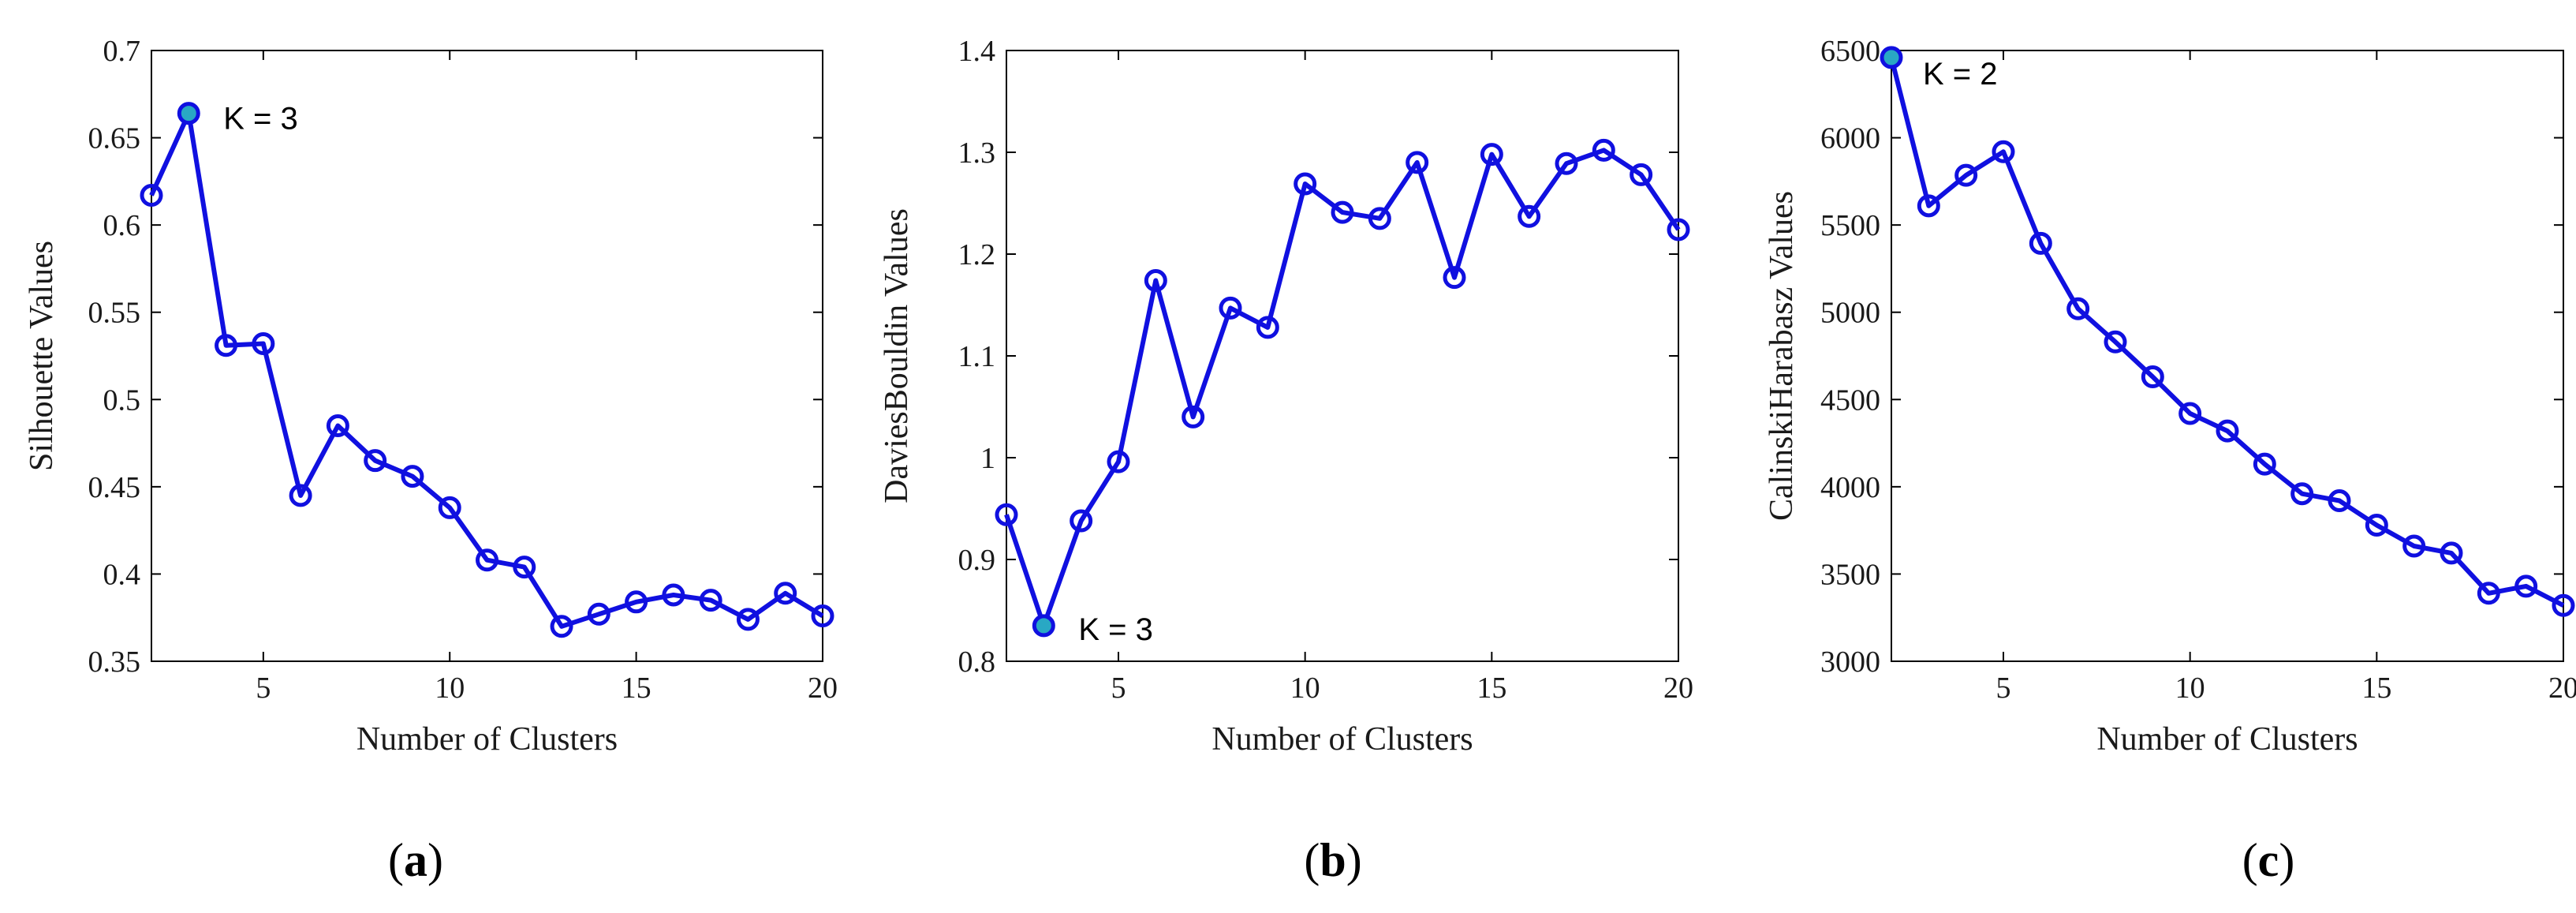 This screenshot has height=913, width=2576. Describe the element at coordinates (2268, 860) in the screenshot. I see `panel-label: (c)` at that location.